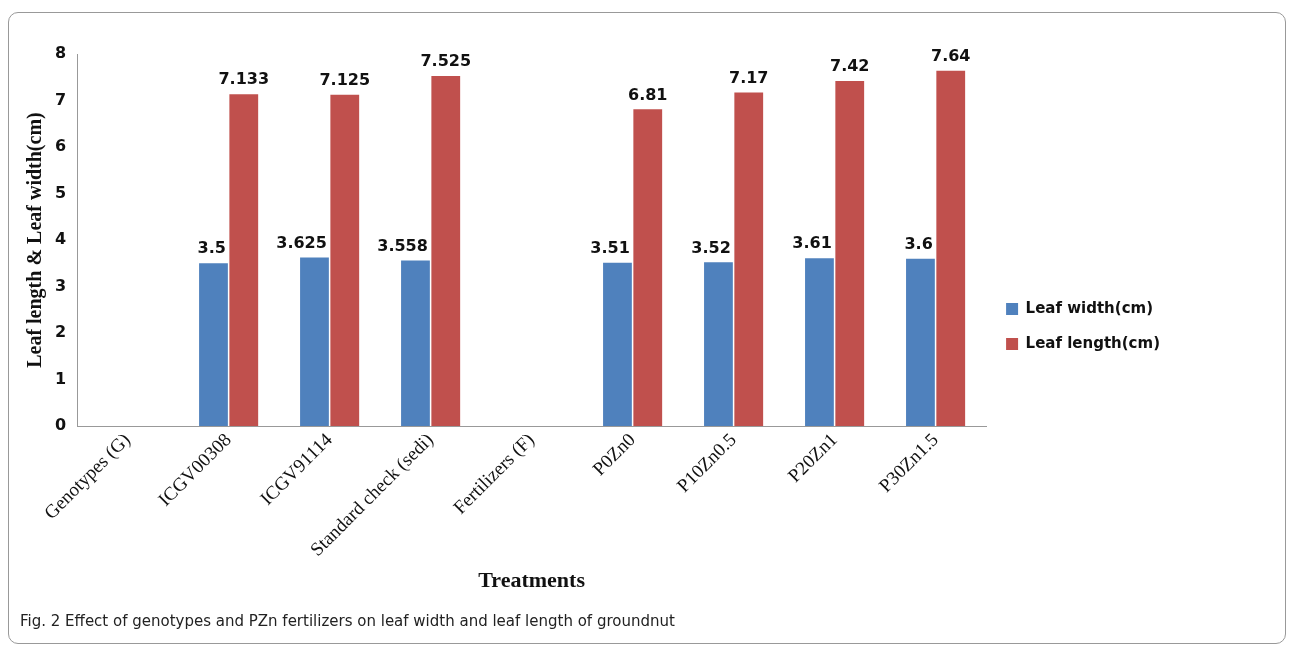 Image resolution: width=1296 pixels, height=653 pixels. I want to click on y-tick-label: 8, so click(60, 53).